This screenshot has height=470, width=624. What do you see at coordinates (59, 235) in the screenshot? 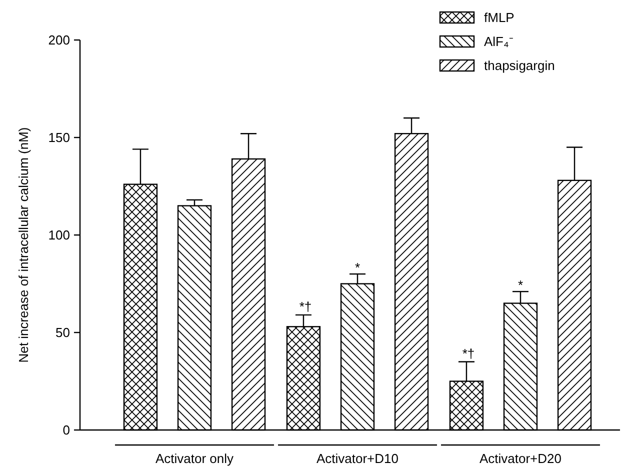
I see `y-tick-label: 100` at bounding box center [59, 235].